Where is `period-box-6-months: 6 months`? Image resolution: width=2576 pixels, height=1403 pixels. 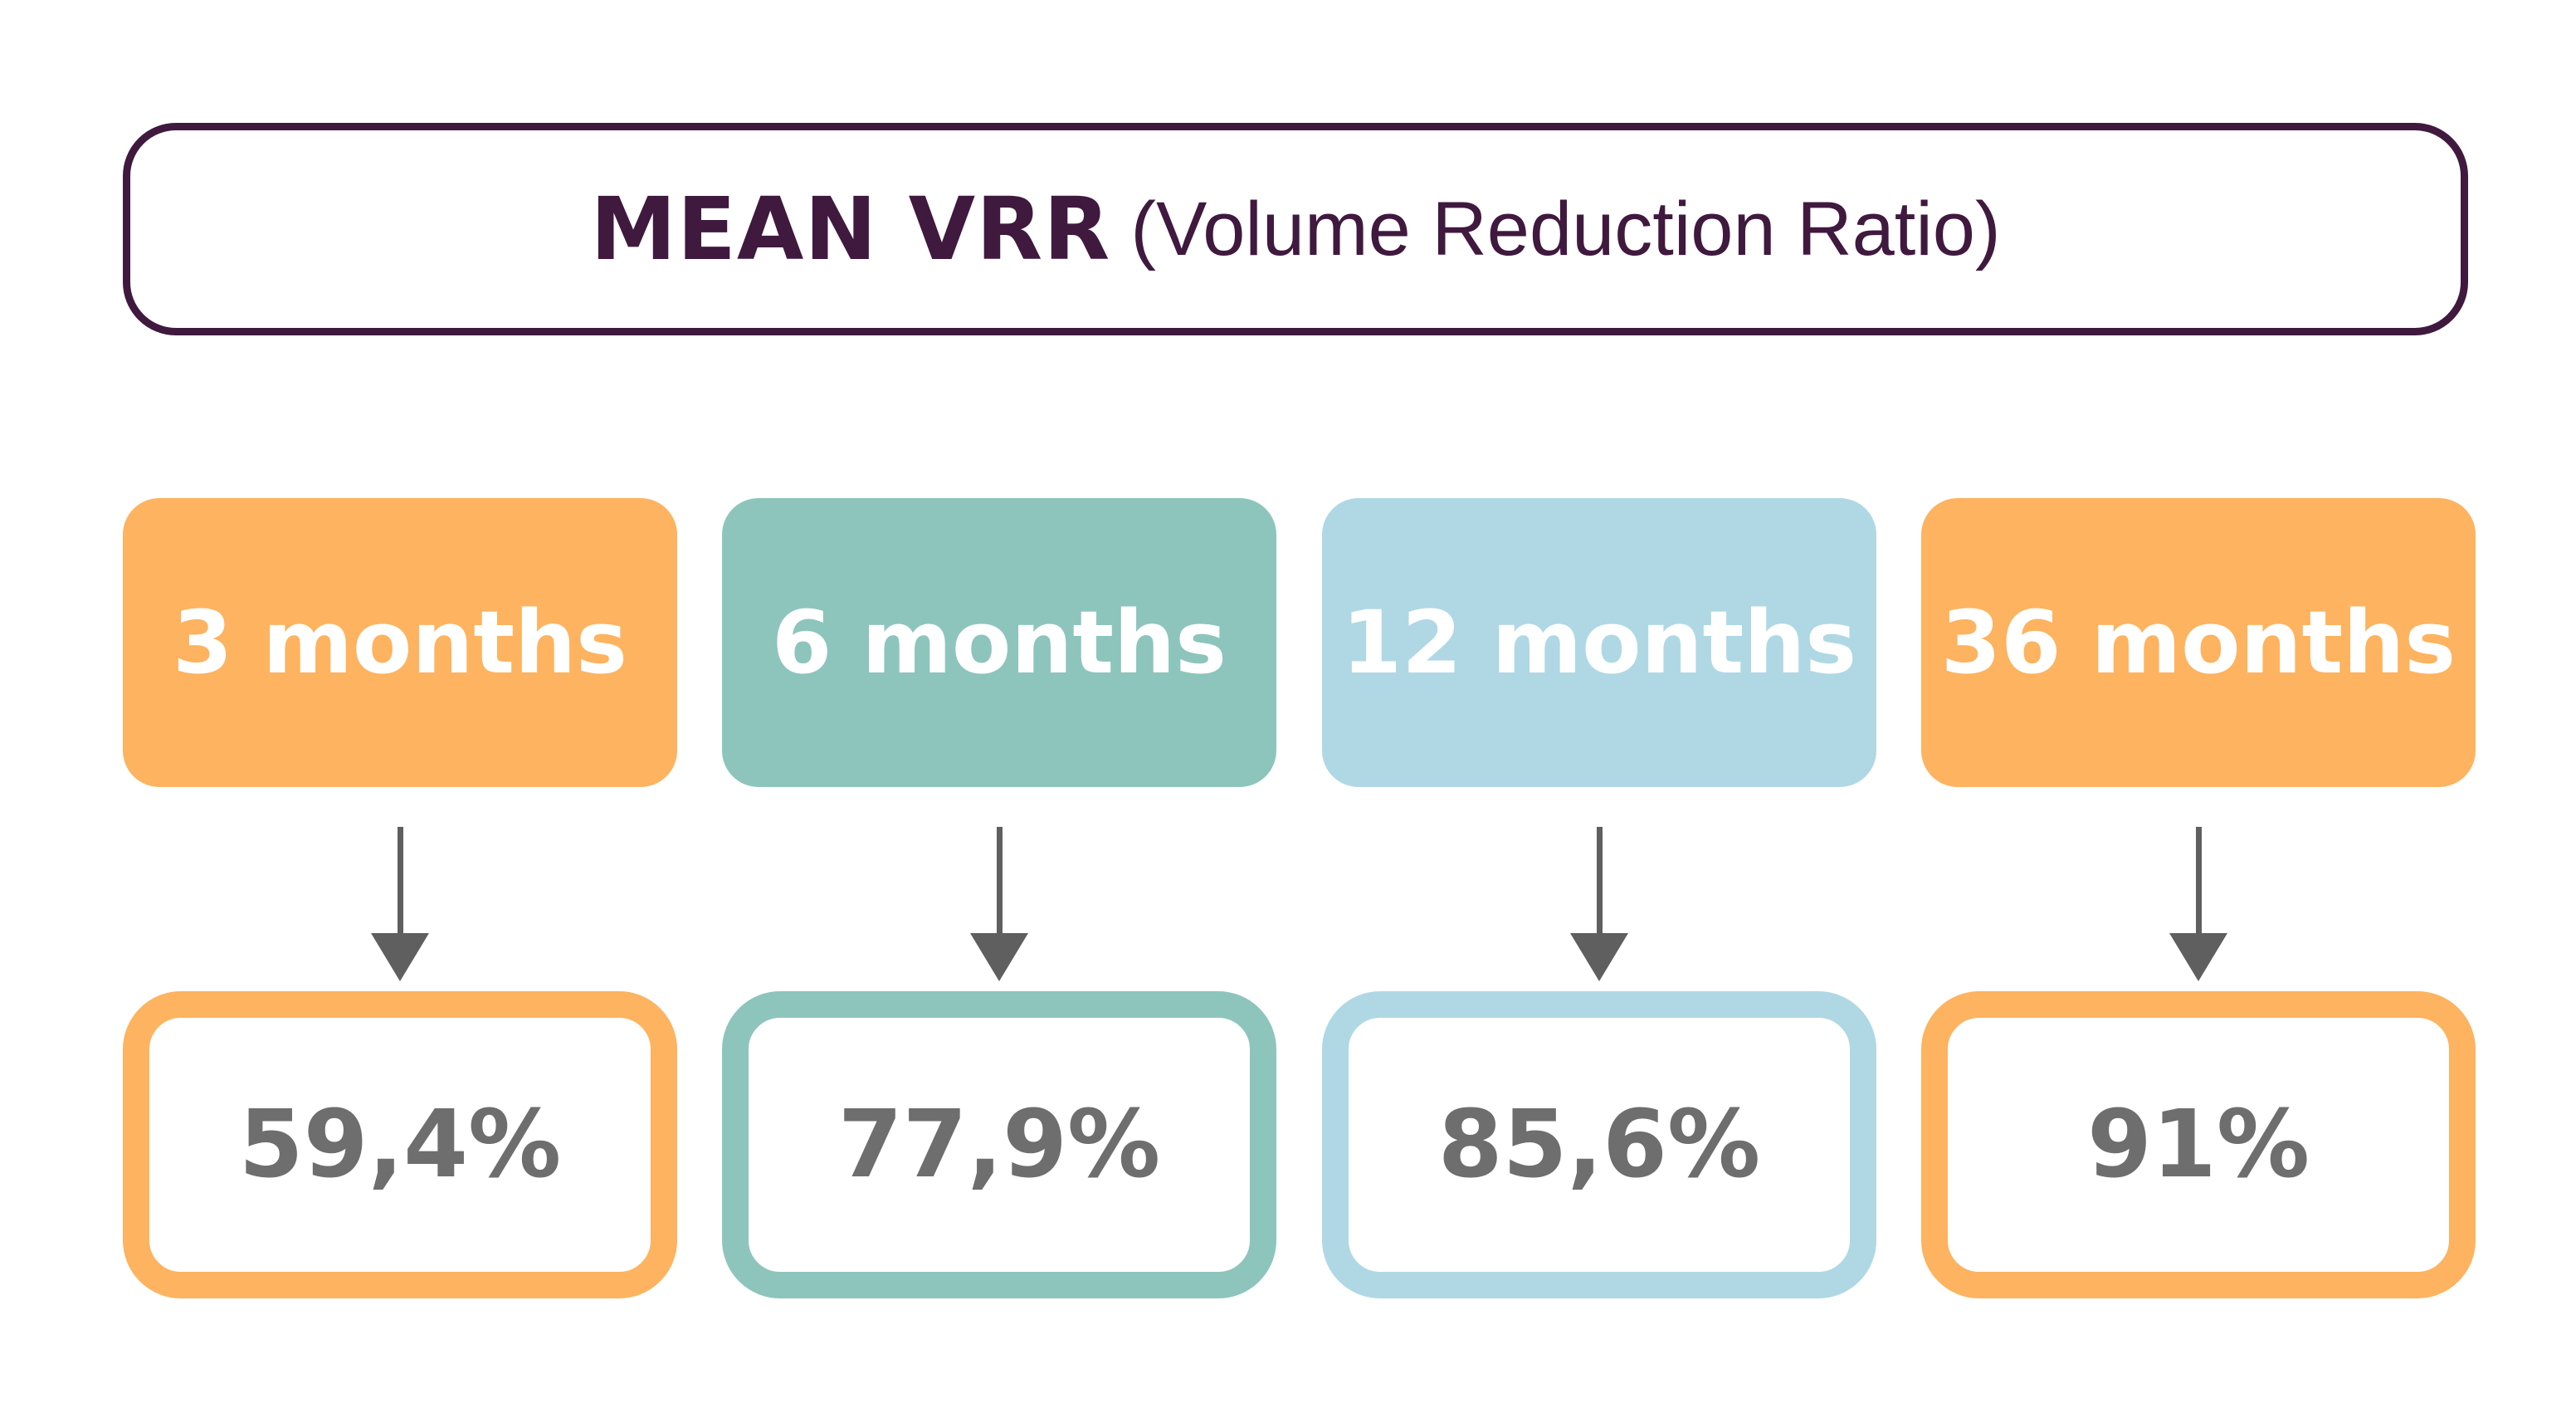 period-box-6-months: 6 months is located at coordinates (999, 642).